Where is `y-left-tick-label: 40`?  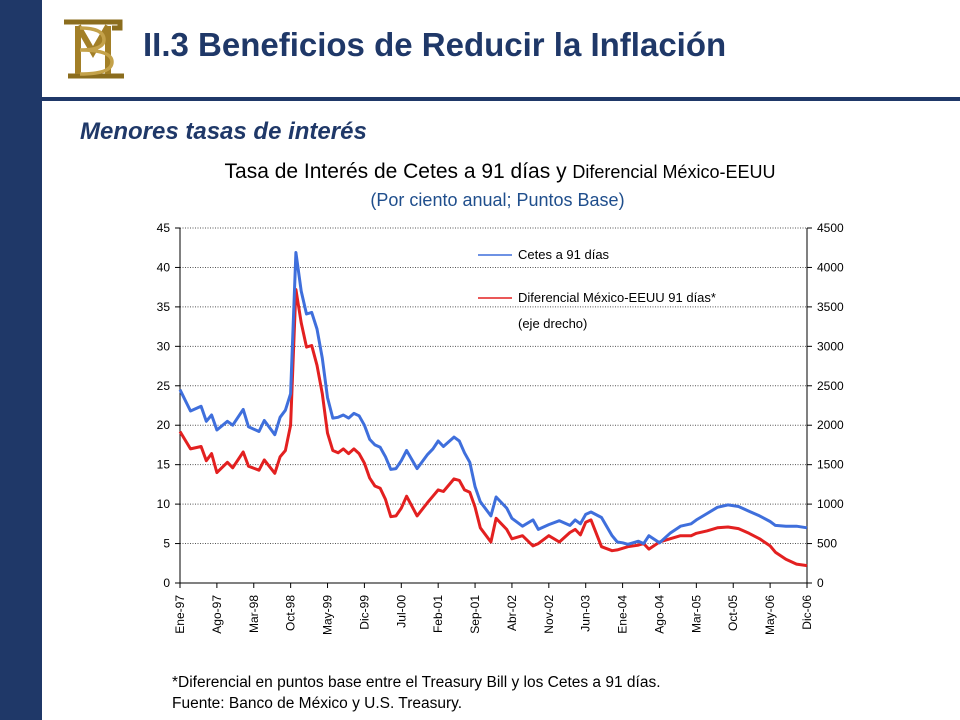 y-left-tick-label: 40 is located at coordinates (164, 267).